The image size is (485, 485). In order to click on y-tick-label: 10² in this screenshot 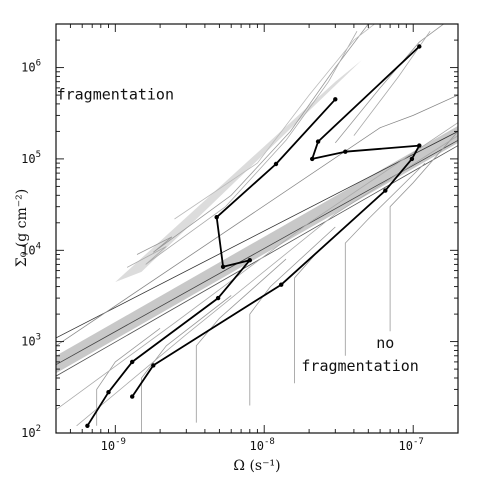, I will do `click(31, 432)`.